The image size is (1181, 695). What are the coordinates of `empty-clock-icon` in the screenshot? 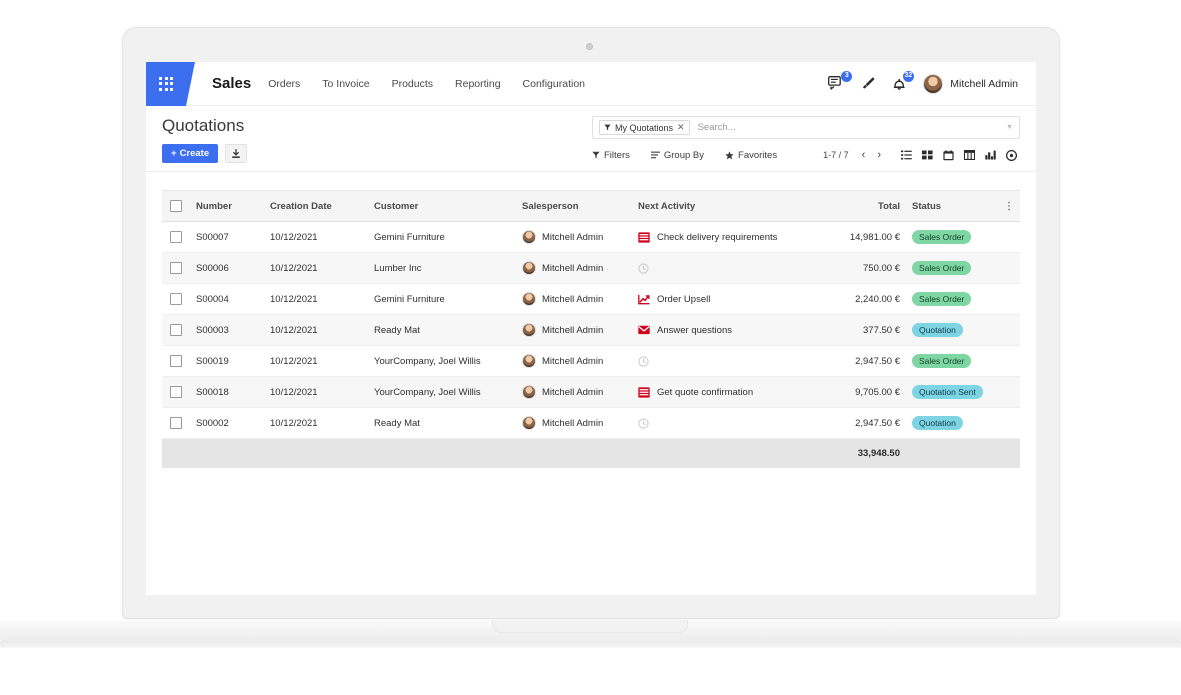 It's located at (643, 268).